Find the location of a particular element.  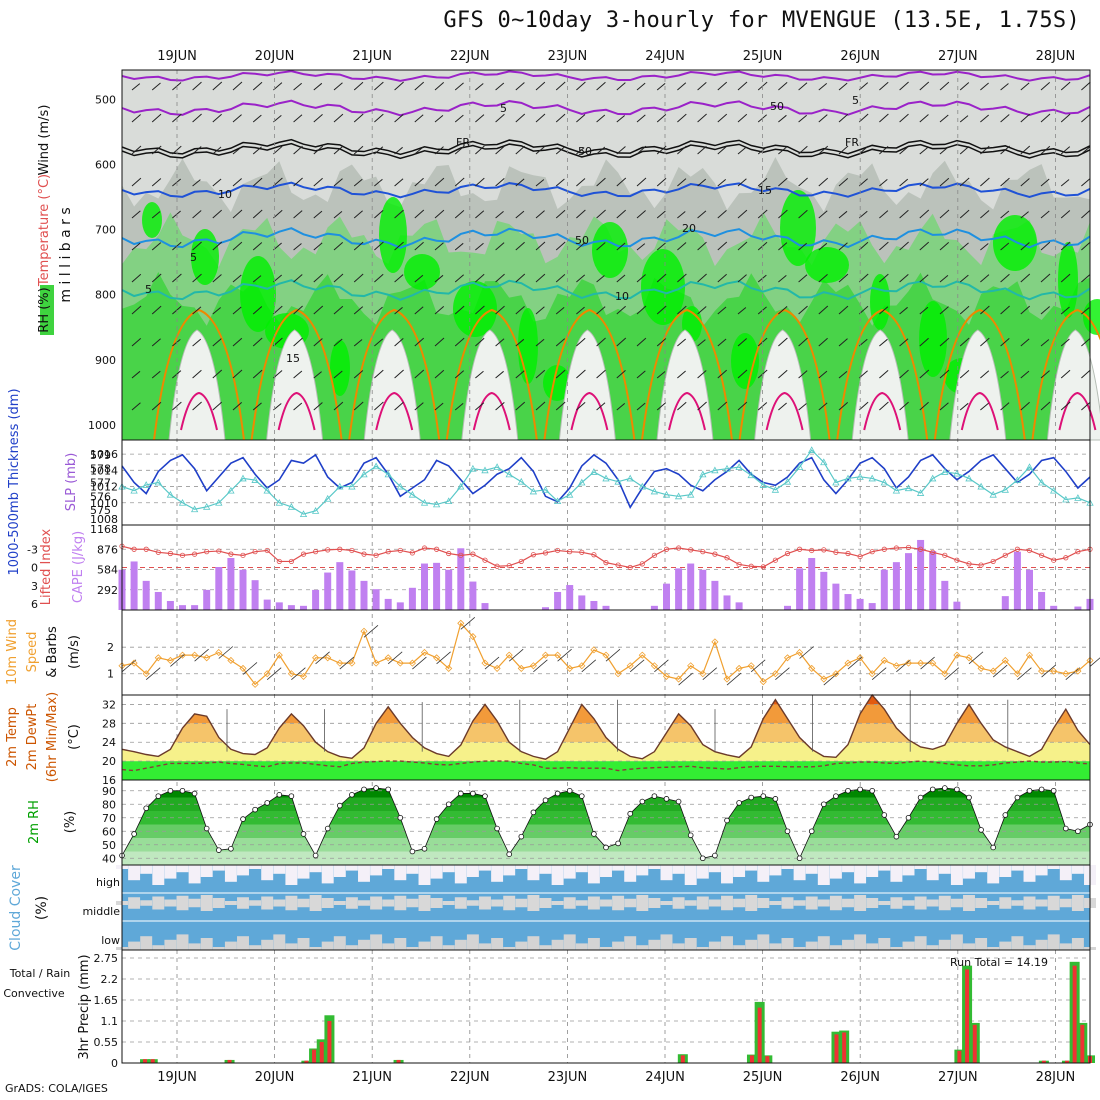

slp-ylabel: SLP (mb) is located at coordinates (71, 482).